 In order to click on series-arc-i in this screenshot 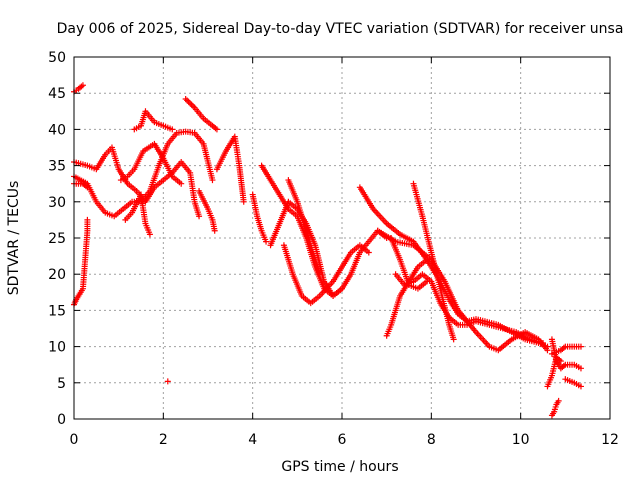, I will do `click(201, 114)`.